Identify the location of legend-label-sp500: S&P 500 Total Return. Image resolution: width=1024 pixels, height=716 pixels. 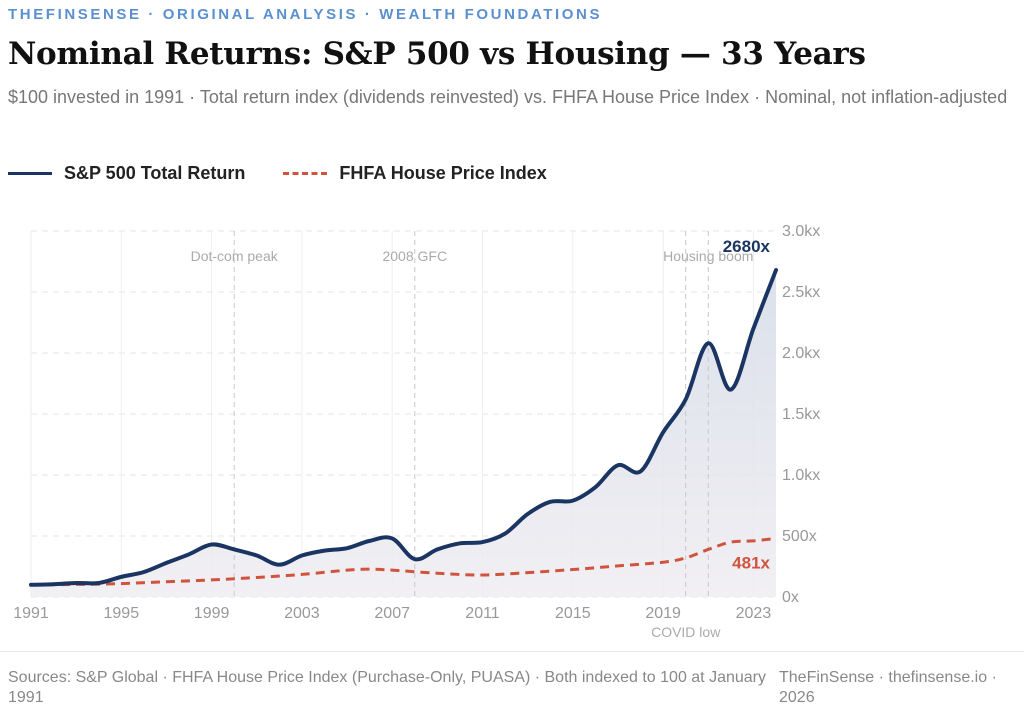
(155, 173).